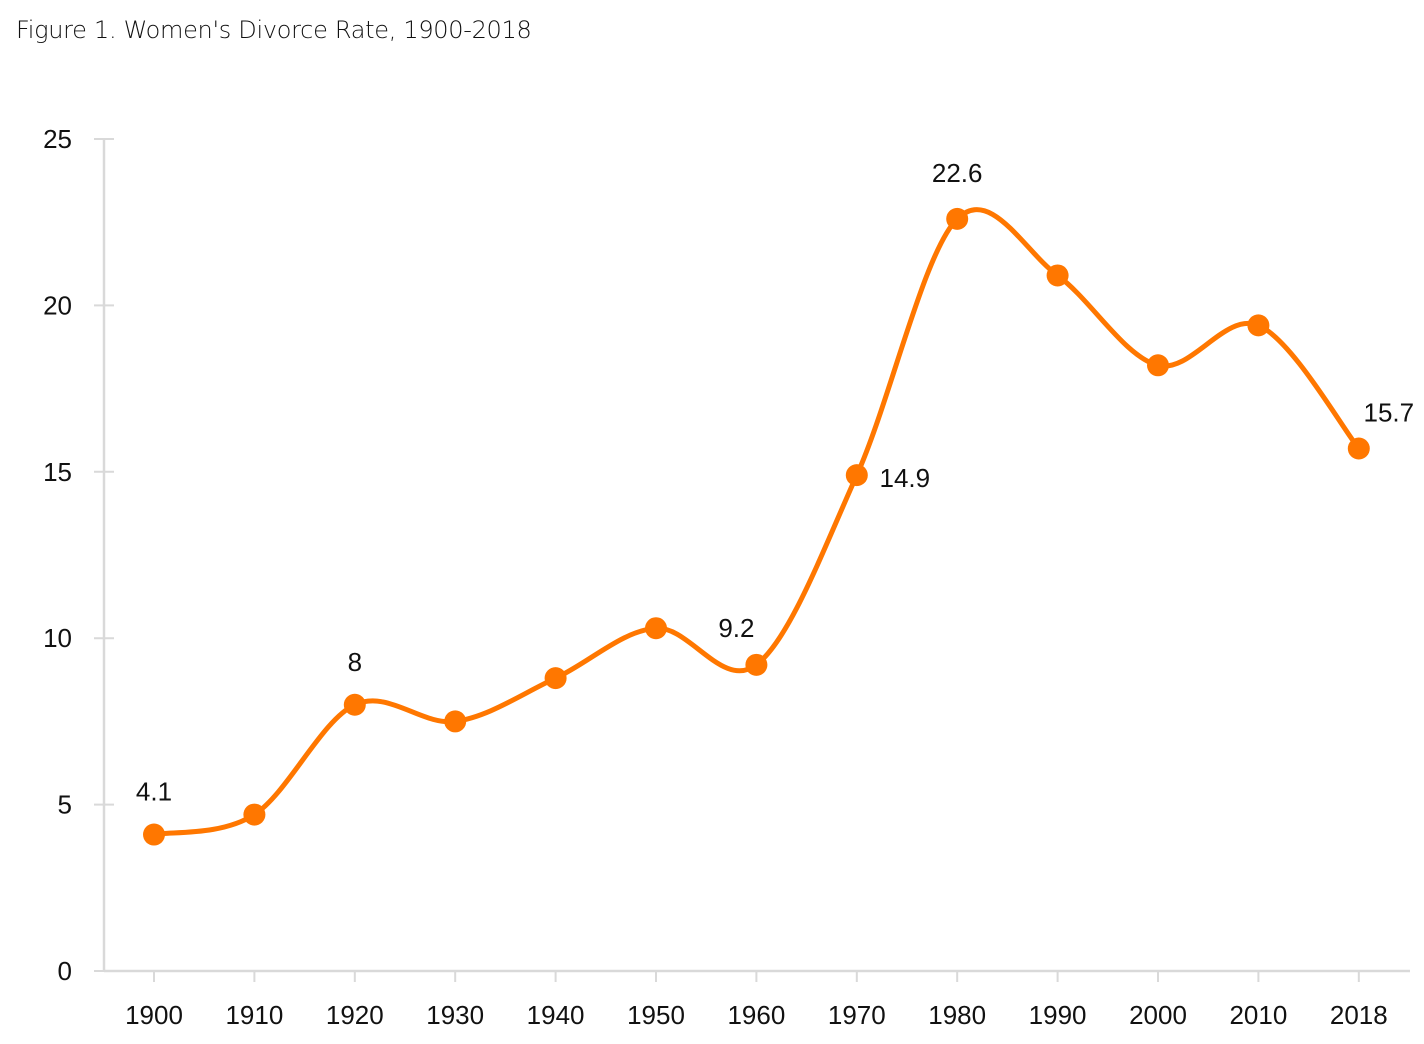  Describe the element at coordinates (1158, 1015) in the screenshot. I see `x-tick-label: 2000` at that location.